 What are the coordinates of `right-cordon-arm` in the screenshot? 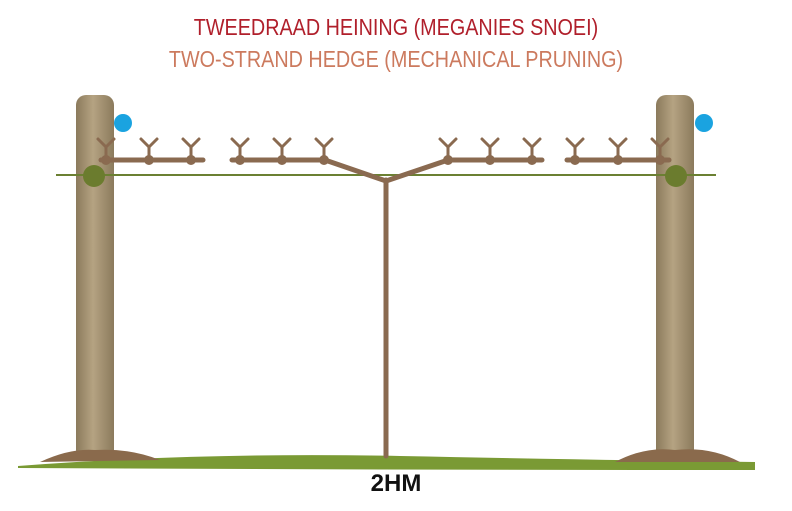 It's located at (464, 170).